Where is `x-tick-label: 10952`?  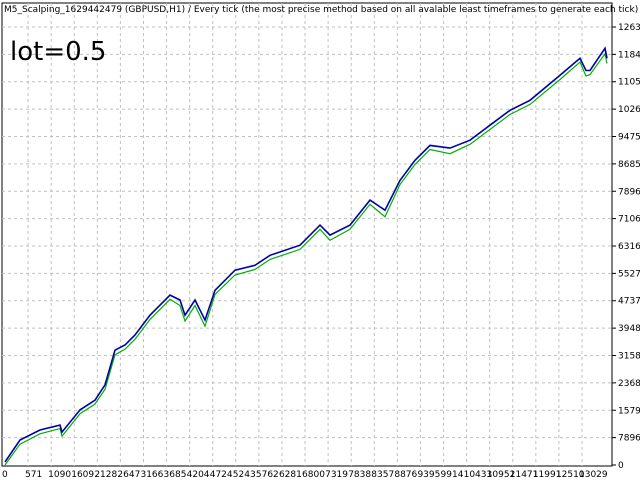 x-tick-label: 10952 is located at coordinates (501, 475).